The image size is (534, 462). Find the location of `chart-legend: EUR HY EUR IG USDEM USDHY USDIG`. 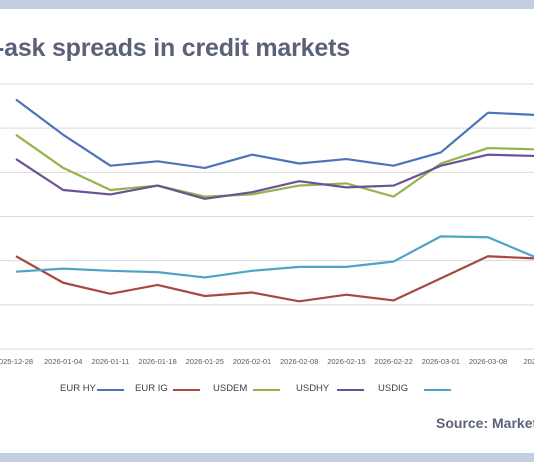

chart-legend: EUR HY EUR IG USDEM USDHY USDIG is located at coordinates (267, 390).